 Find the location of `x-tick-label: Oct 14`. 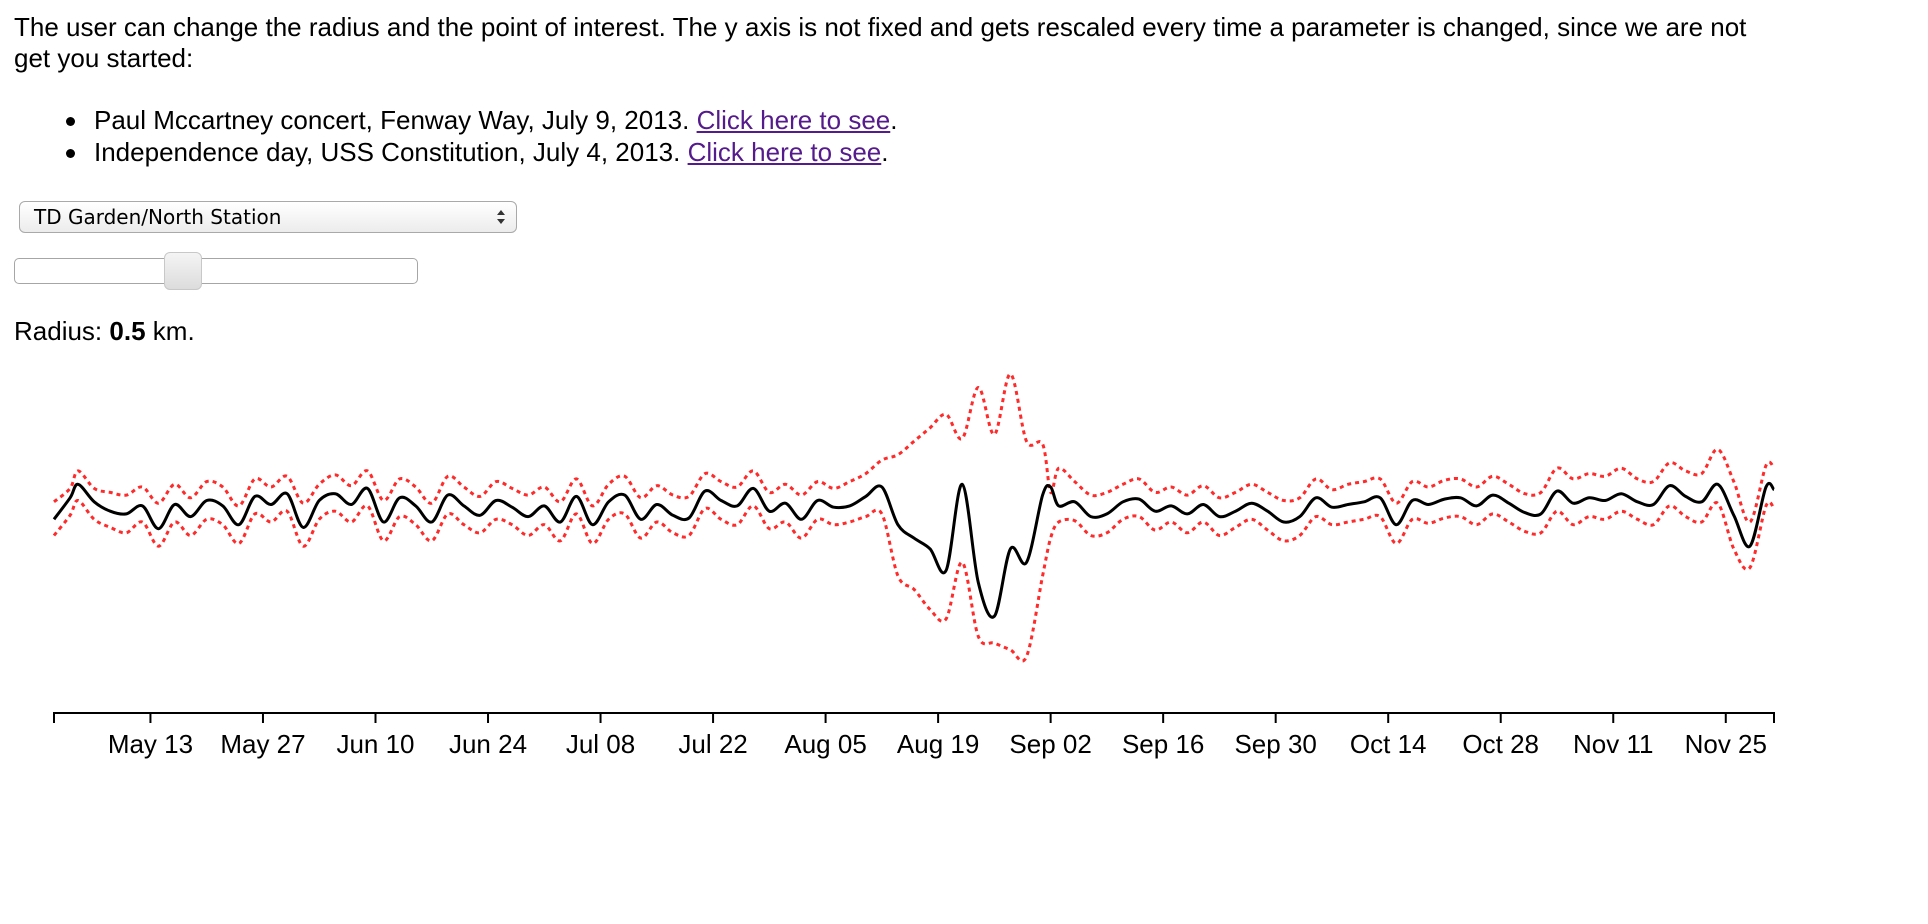

x-tick-label: Oct 14 is located at coordinates (1388, 744).